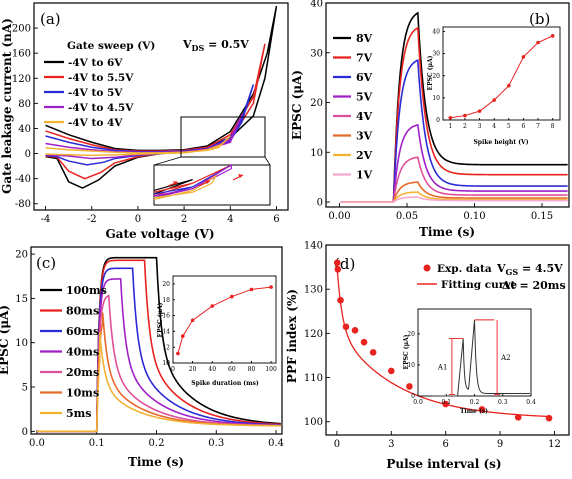 This screenshot has width=572, height=479. I want to click on sweep-arrow-head, so click(207, 182).